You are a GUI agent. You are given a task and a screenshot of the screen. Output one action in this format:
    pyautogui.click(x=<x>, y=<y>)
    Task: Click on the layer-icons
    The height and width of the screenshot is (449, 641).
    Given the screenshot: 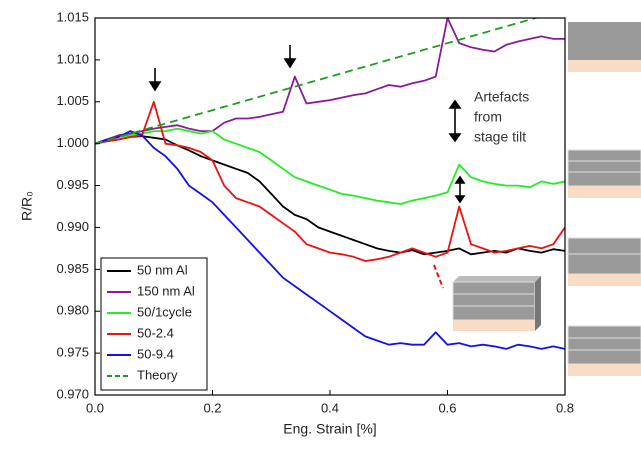 What is the action you would take?
    pyautogui.click(x=604, y=199)
    